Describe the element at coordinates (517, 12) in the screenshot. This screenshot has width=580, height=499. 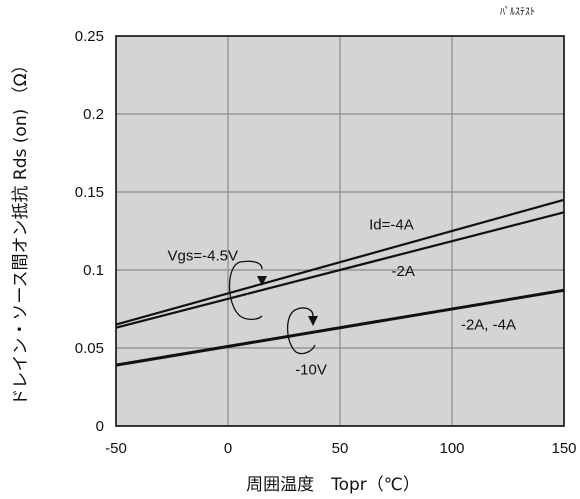
I see `corner-note: ﾊﾟﾙｽﾃｽﾄ` at that location.